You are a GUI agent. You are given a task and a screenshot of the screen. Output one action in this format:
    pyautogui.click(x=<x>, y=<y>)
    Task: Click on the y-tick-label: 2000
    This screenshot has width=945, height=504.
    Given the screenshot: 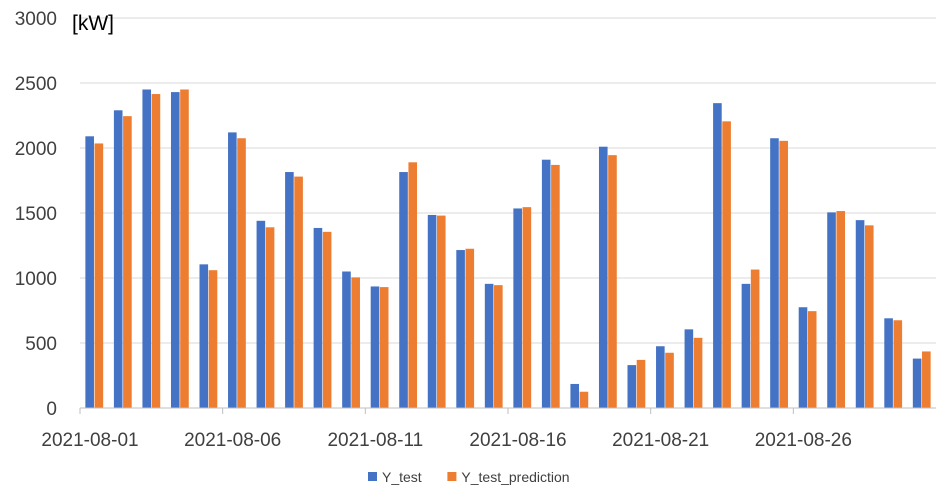 What is the action you would take?
    pyautogui.click(x=36, y=149)
    